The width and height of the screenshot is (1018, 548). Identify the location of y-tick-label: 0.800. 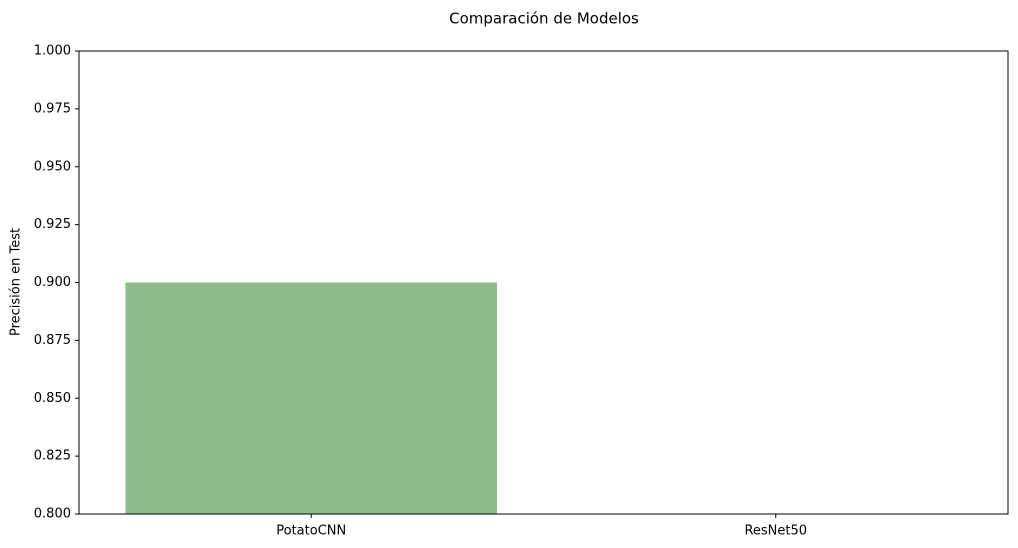
(52, 514).